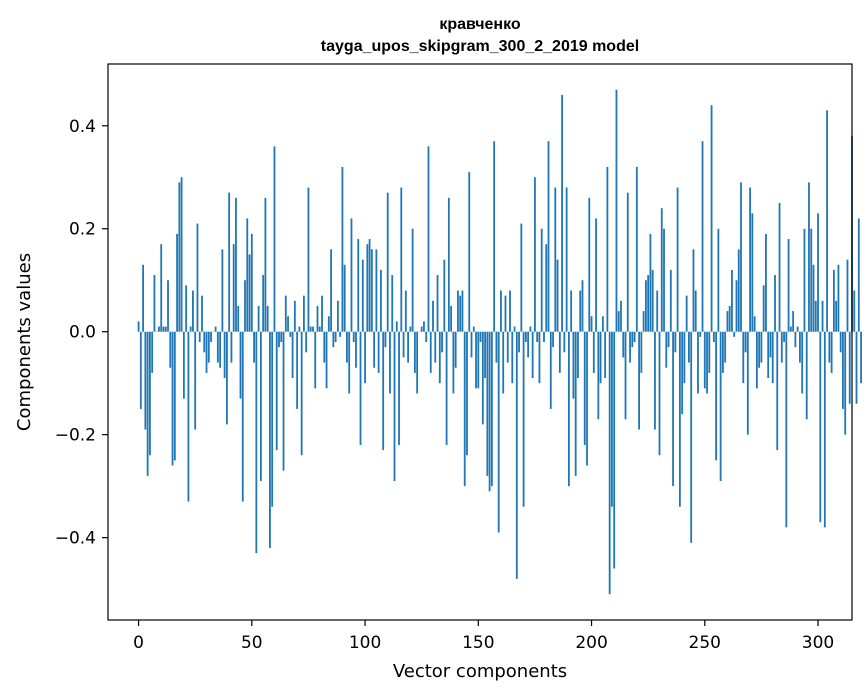 The image size is (867, 696). What do you see at coordinates (480, 46) in the screenshot?
I see `chart-subtitle: tayga_upos_skipgram_300_2_2019 model` at bounding box center [480, 46].